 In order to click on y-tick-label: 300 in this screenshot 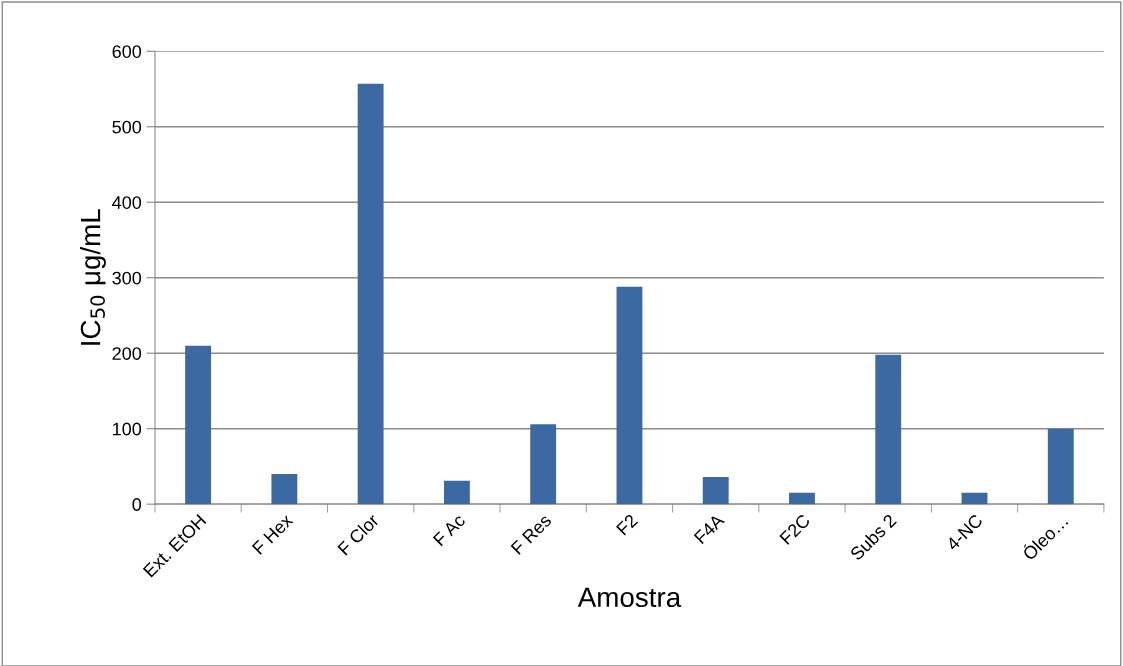, I will do `click(127, 278)`.